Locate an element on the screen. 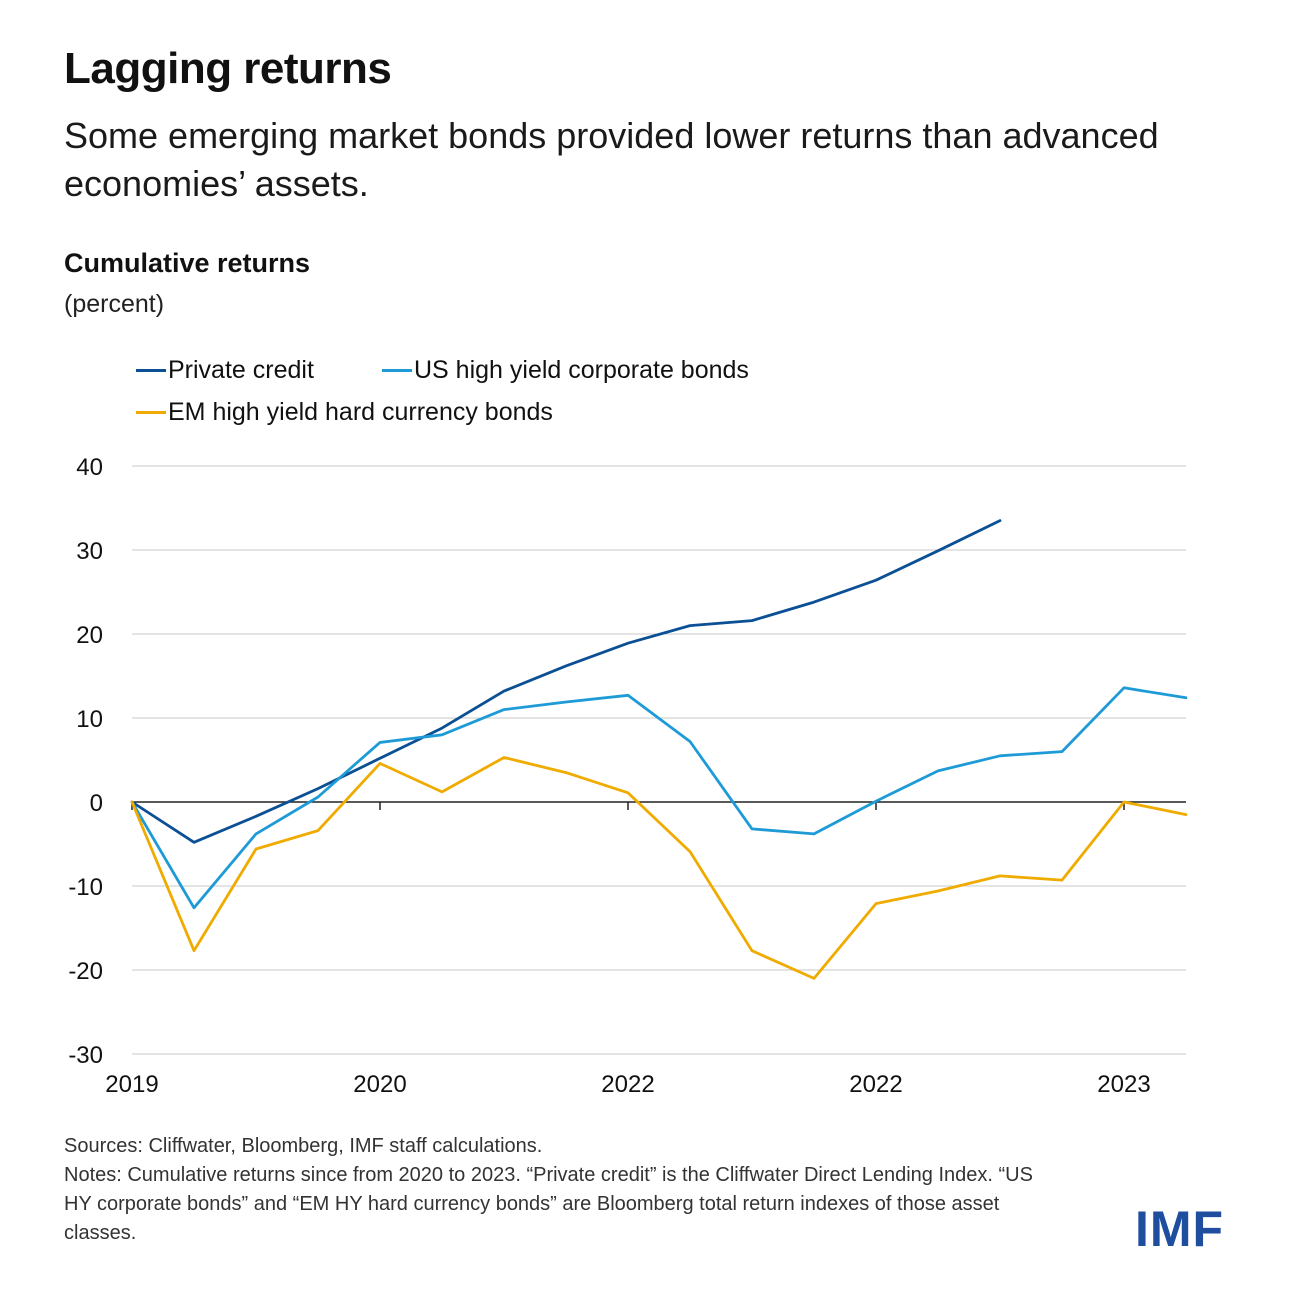 This screenshot has height=1300, width=1301. legend-swatch-private-credit is located at coordinates (151, 370).